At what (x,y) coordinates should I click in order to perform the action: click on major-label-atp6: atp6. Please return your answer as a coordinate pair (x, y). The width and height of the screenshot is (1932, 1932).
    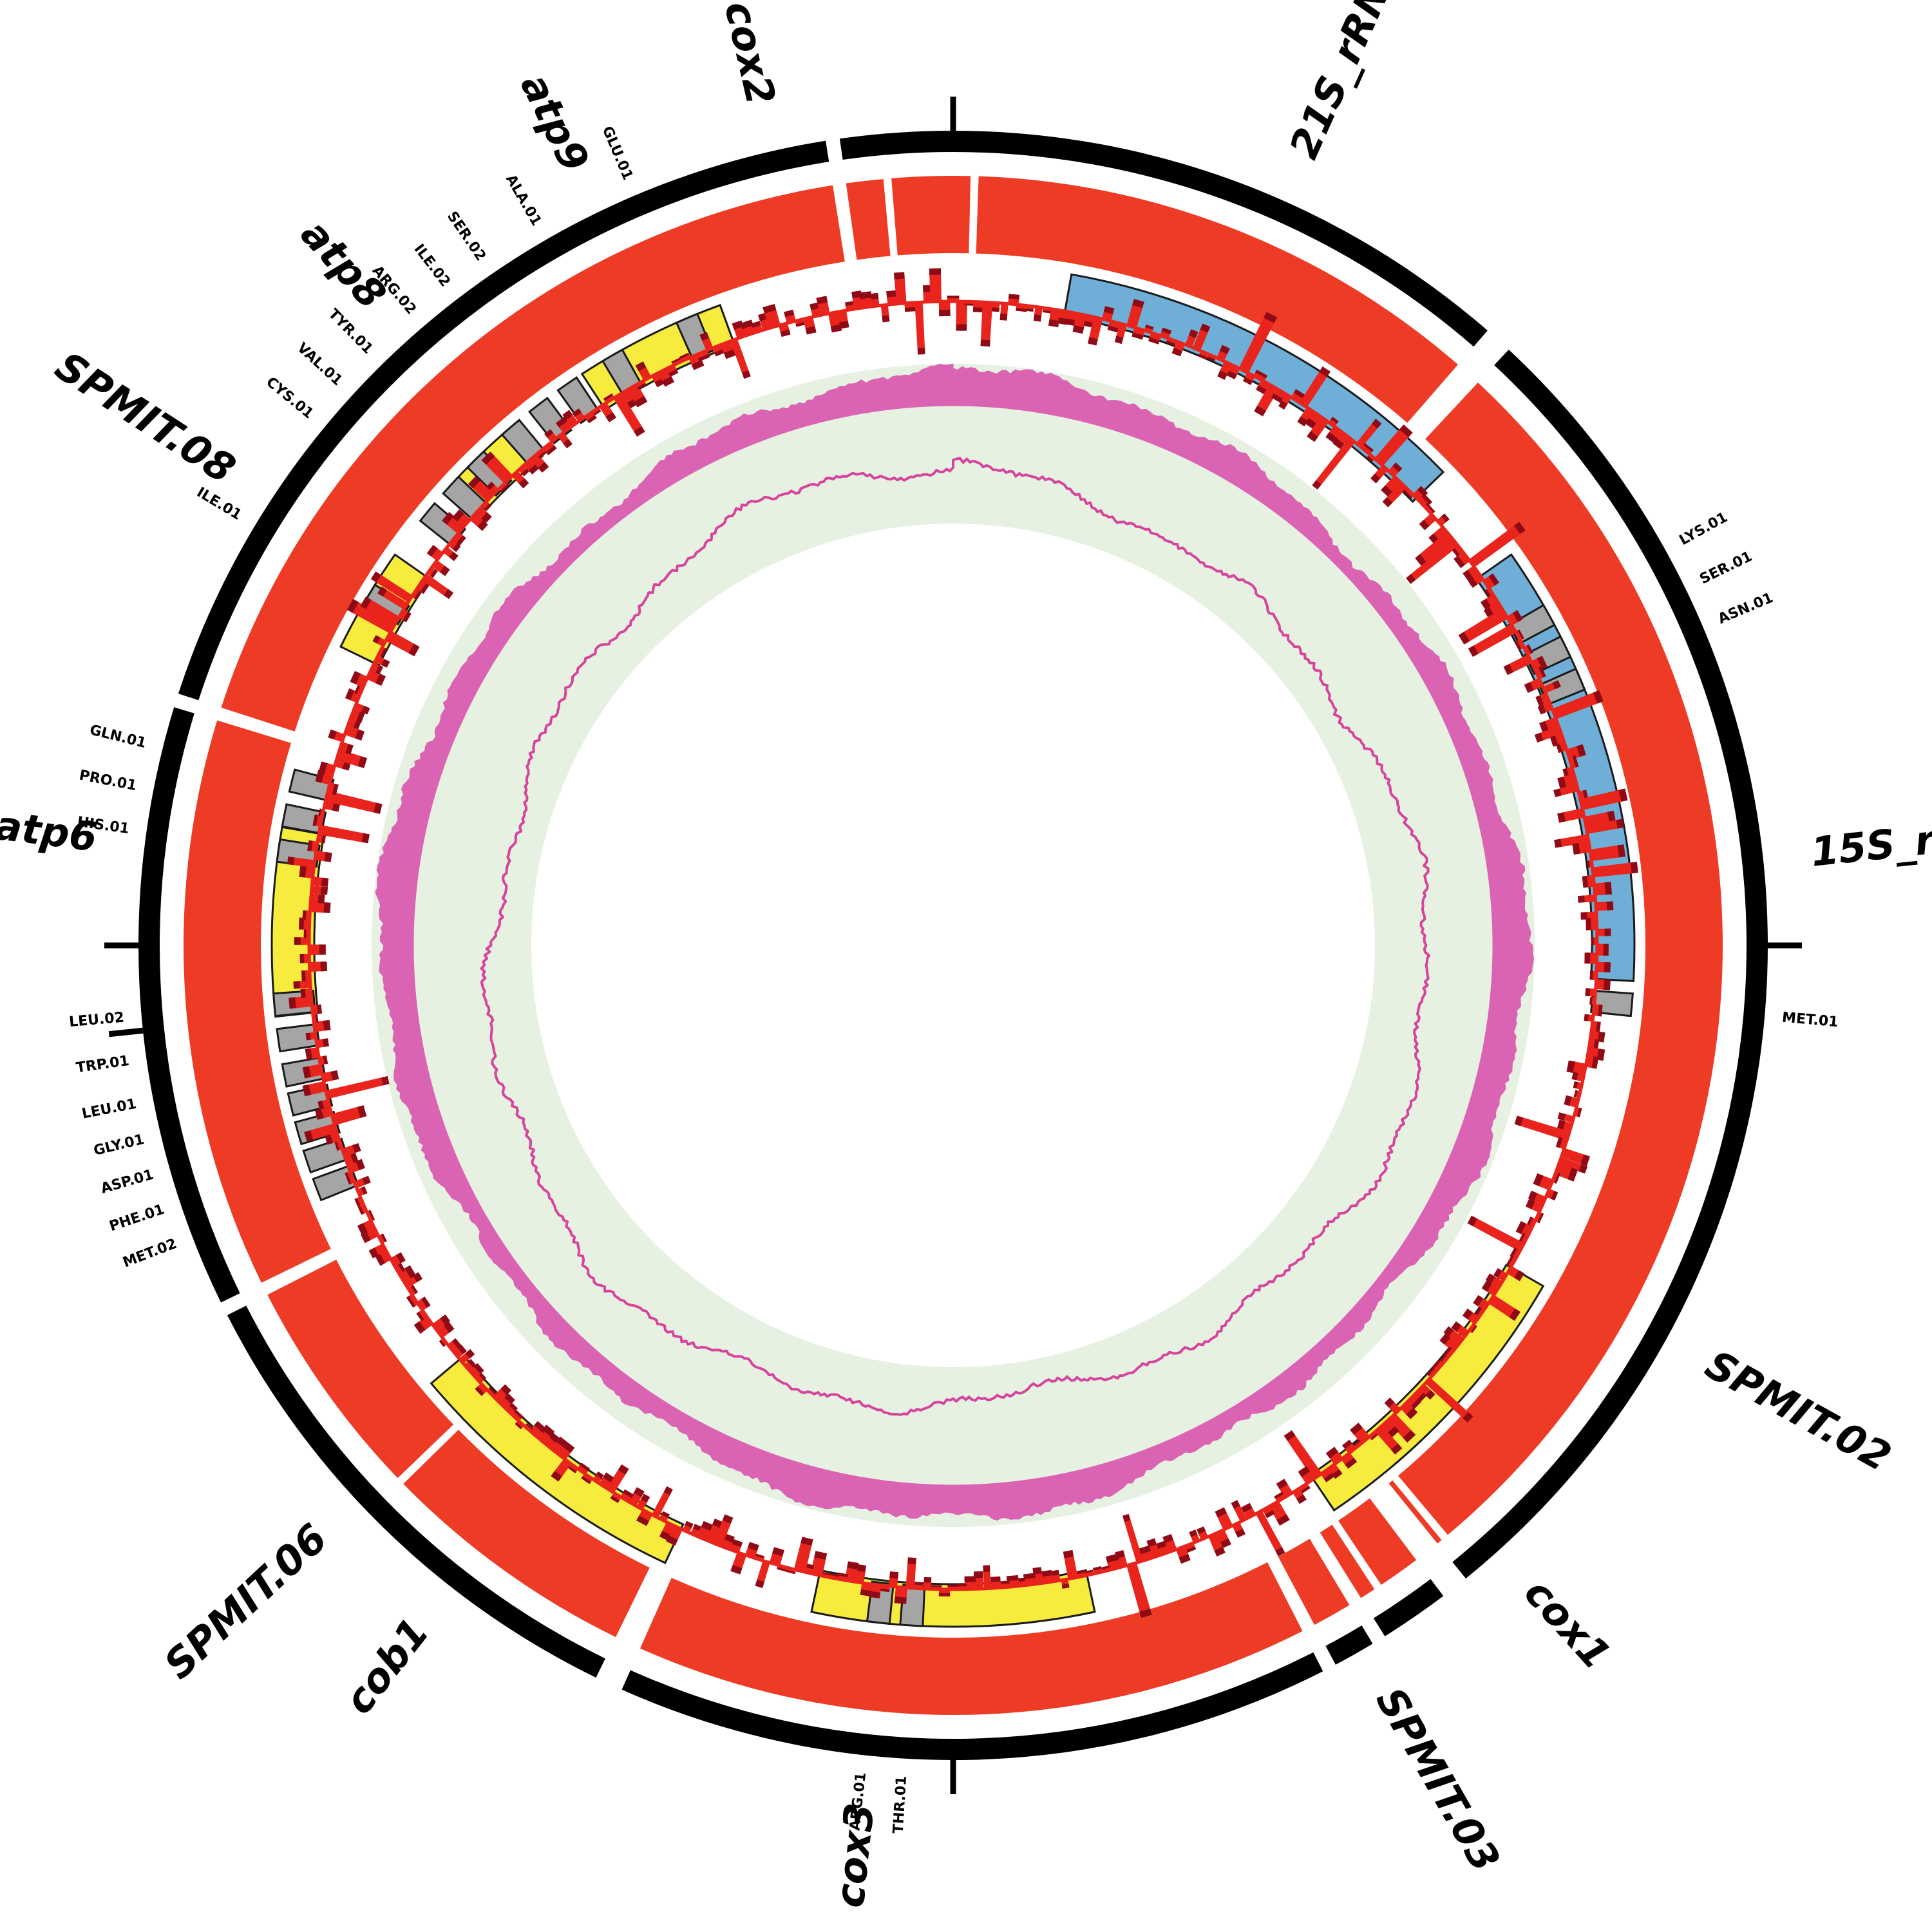
    Looking at the image, I should click on (50, 831).